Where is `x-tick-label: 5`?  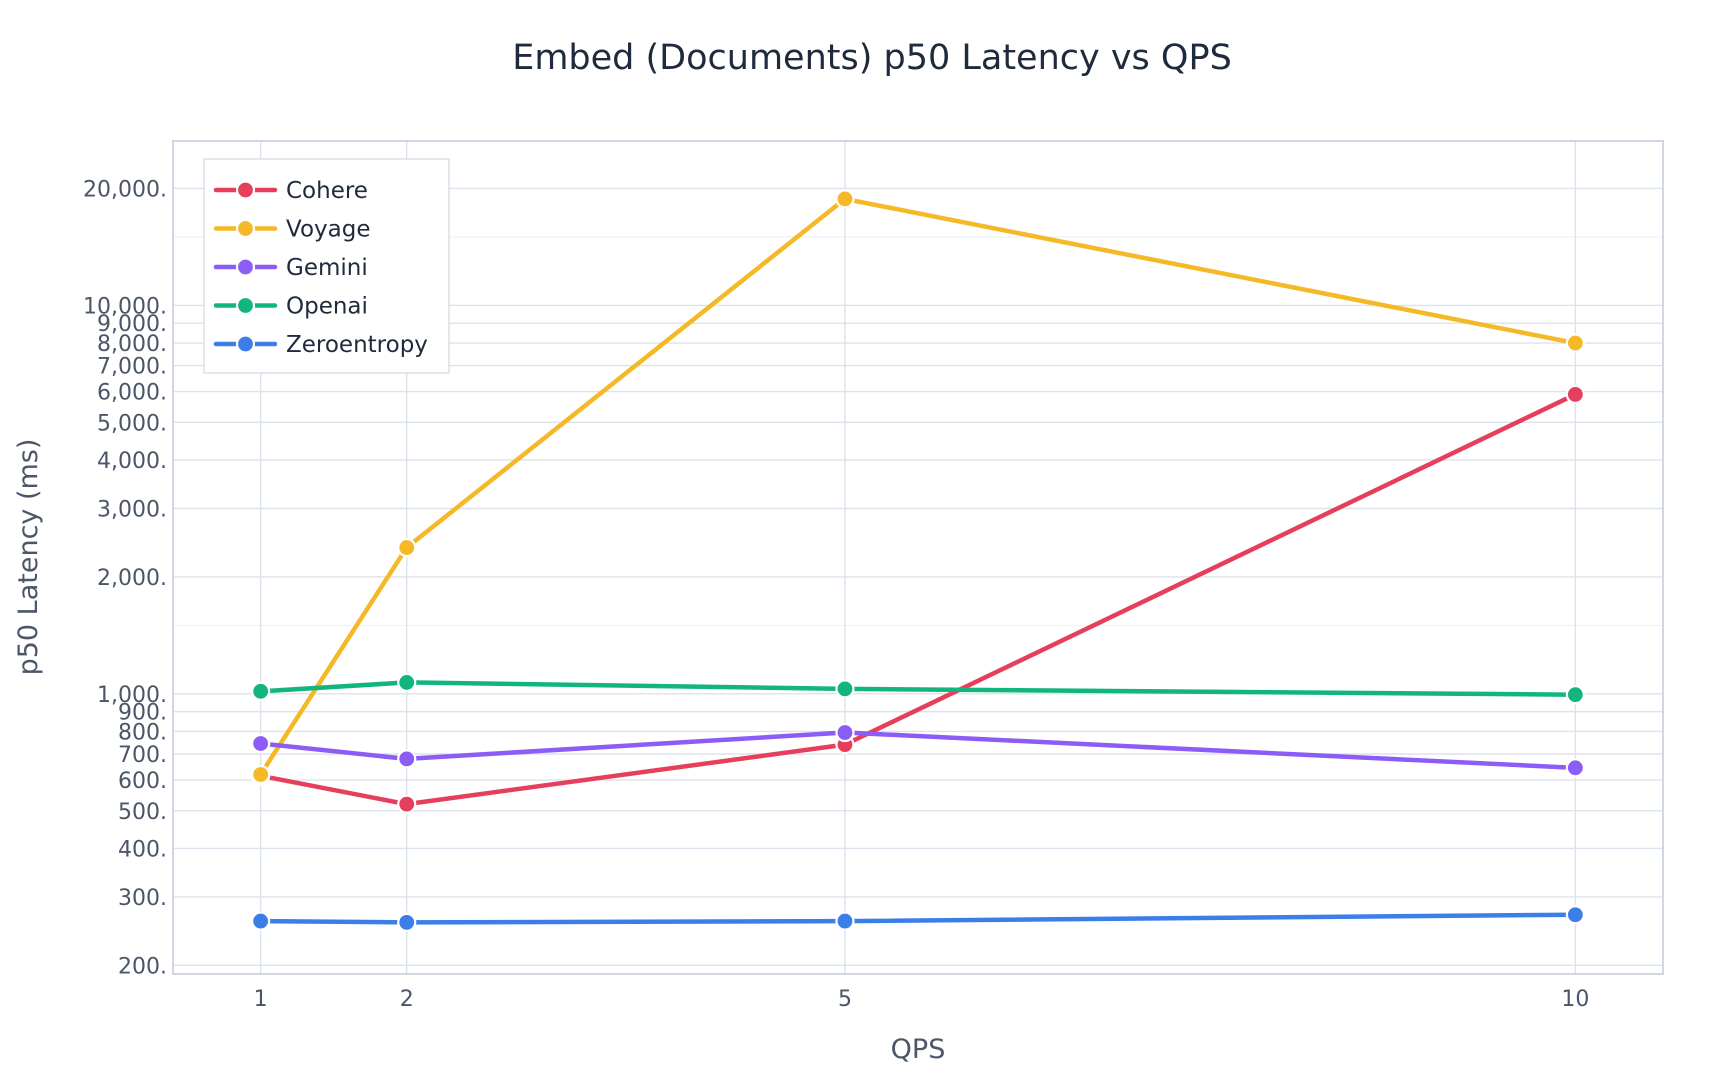
x-tick-label: 5 is located at coordinates (845, 999).